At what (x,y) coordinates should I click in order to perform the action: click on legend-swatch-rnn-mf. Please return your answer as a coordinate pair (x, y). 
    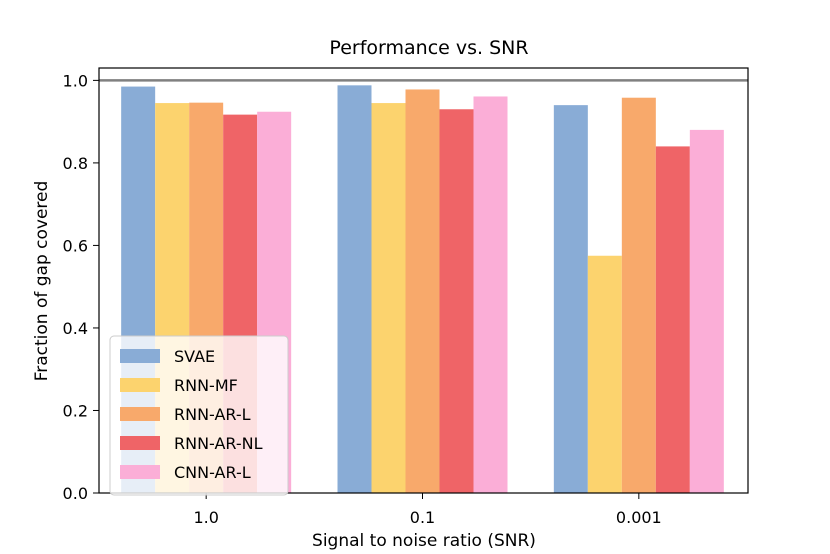
    Looking at the image, I should click on (140, 385).